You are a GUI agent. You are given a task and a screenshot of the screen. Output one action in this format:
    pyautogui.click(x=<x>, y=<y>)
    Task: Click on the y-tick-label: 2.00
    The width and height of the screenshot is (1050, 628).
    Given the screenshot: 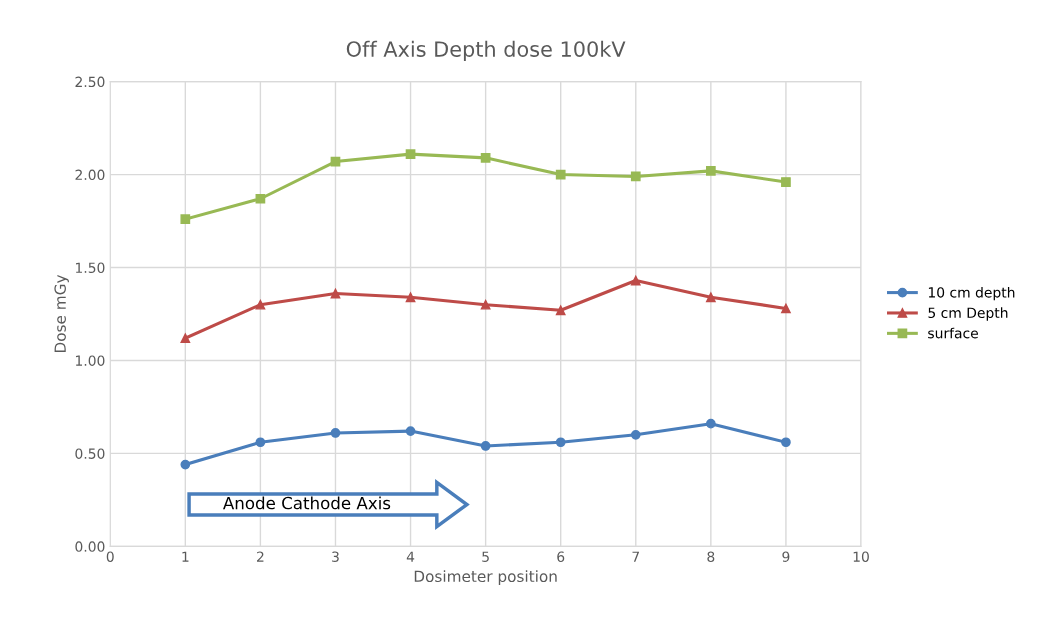 What is the action you would take?
    pyautogui.click(x=90, y=175)
    